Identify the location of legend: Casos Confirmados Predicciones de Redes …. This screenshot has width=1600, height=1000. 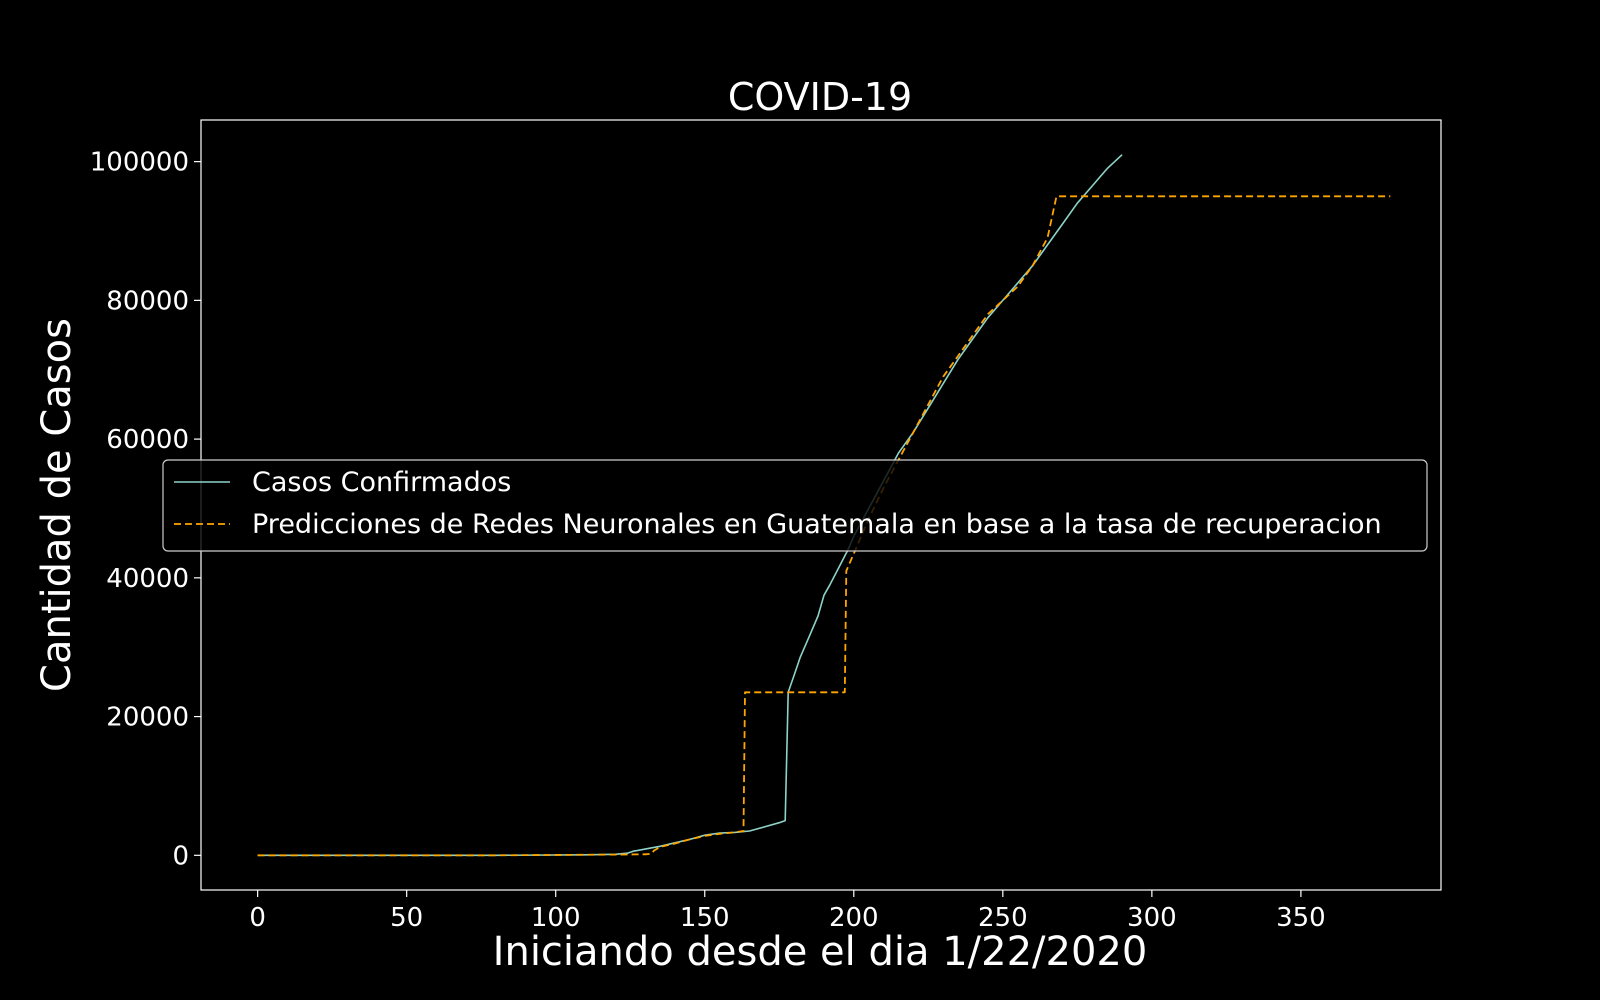
(795, 505).